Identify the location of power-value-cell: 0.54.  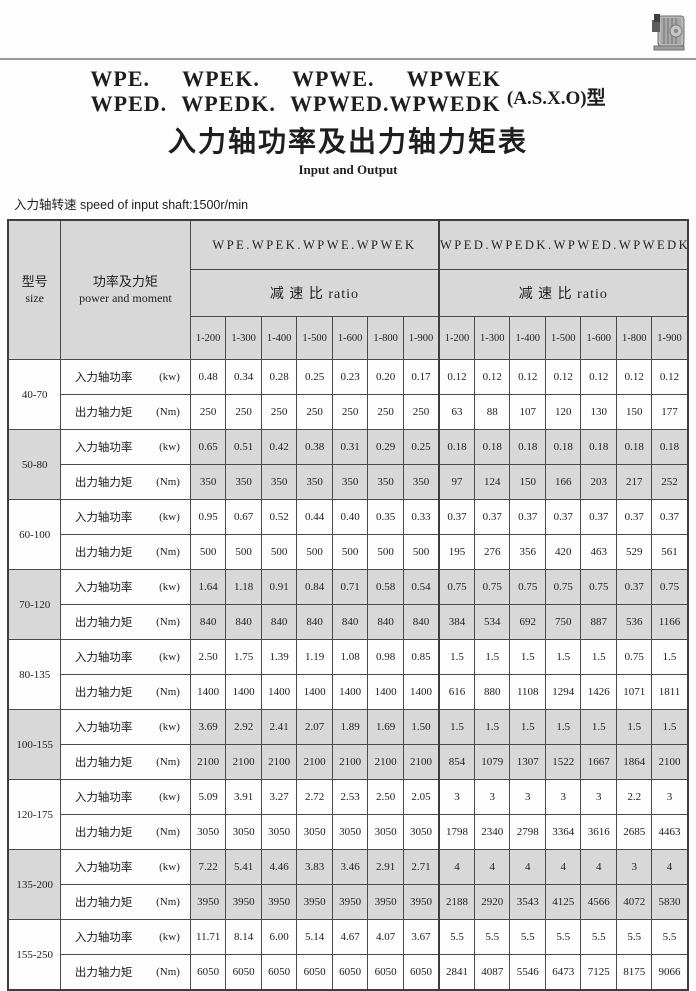
(421, 587).